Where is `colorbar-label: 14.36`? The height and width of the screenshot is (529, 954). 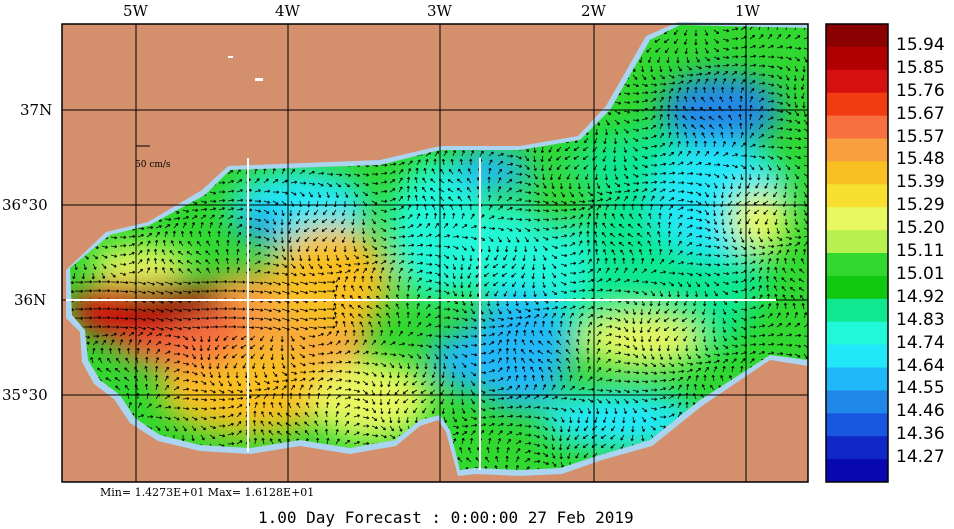 colorbar-label: 14.36 is located at coordinates (920, 434).